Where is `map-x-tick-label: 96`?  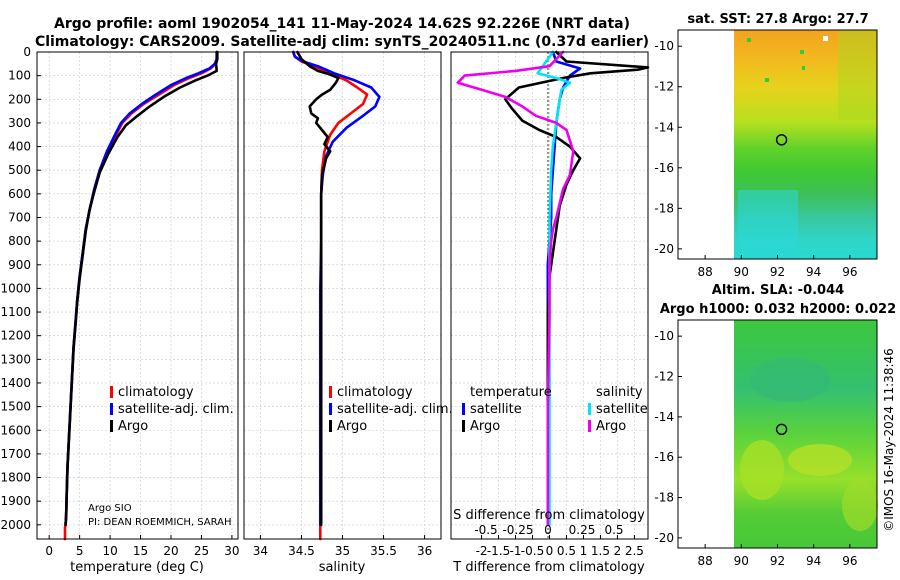 map-x-tick-label: 96 is located at coordinates (849, 272).